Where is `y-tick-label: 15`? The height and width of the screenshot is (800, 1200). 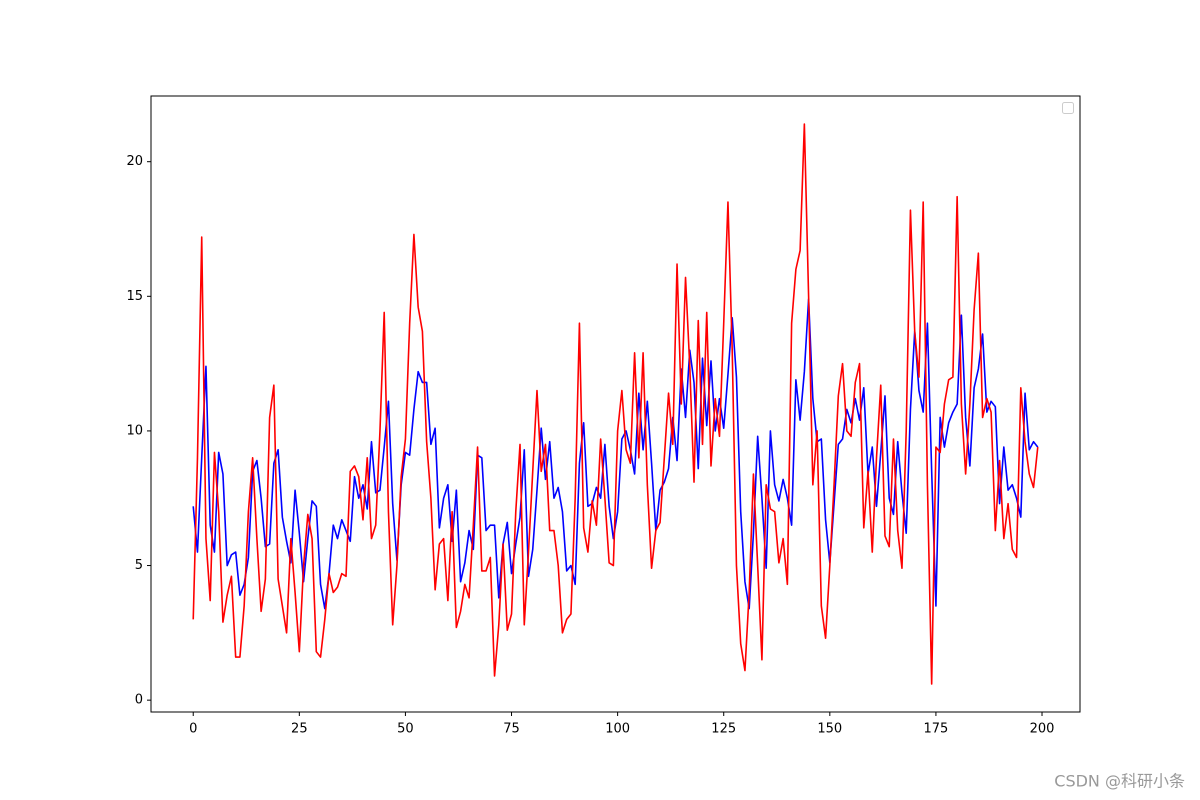 y-tick-label: 15 is located at coordinates (134, 296).